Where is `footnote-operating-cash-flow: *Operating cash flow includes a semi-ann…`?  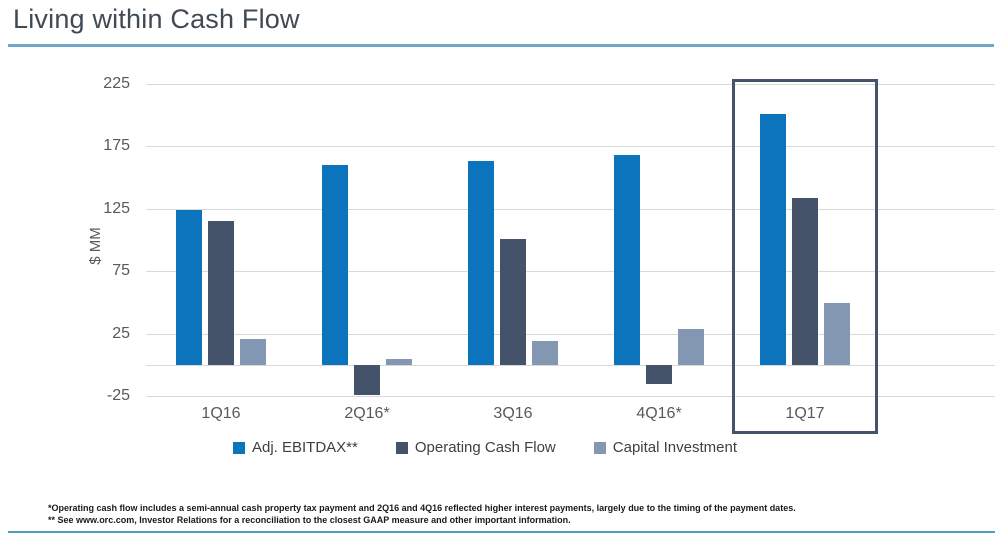
footnote-operating-cash-flow: *Operating cash flow includes a semi-ann… is located at coordinates (422, 508).